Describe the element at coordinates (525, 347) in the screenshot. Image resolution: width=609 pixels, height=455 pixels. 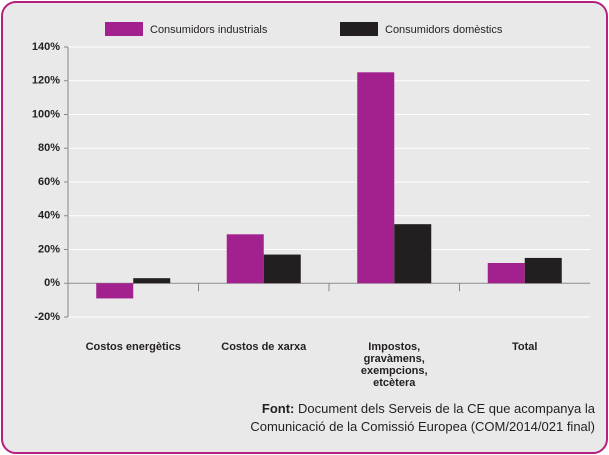
I see `x-tick-label: Total` at that location.